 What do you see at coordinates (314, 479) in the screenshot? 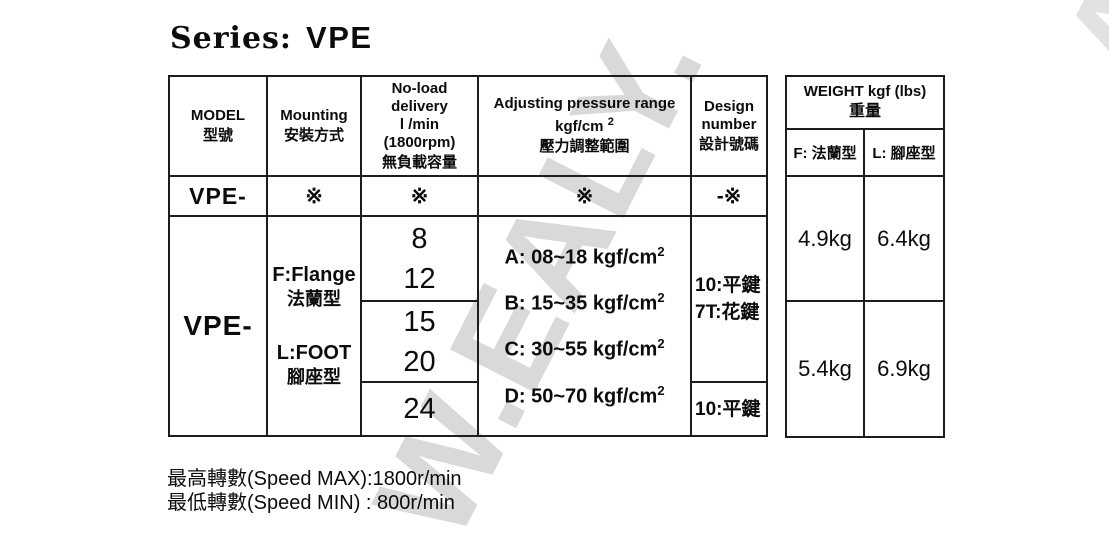
I see `note-speed-max: 最高轉數(Speed MAX):1800r/min` at bounding box center [314, 479].